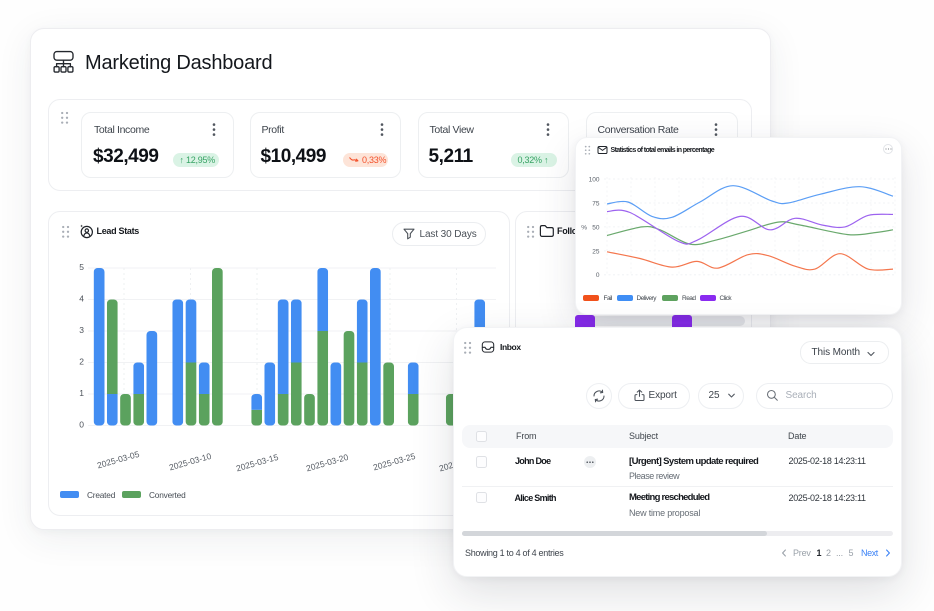 This screenshot has height=611, width=934. Describe the element at coordinates (594, 179) in the screenshot. I see `svg-text: 100` at that location.